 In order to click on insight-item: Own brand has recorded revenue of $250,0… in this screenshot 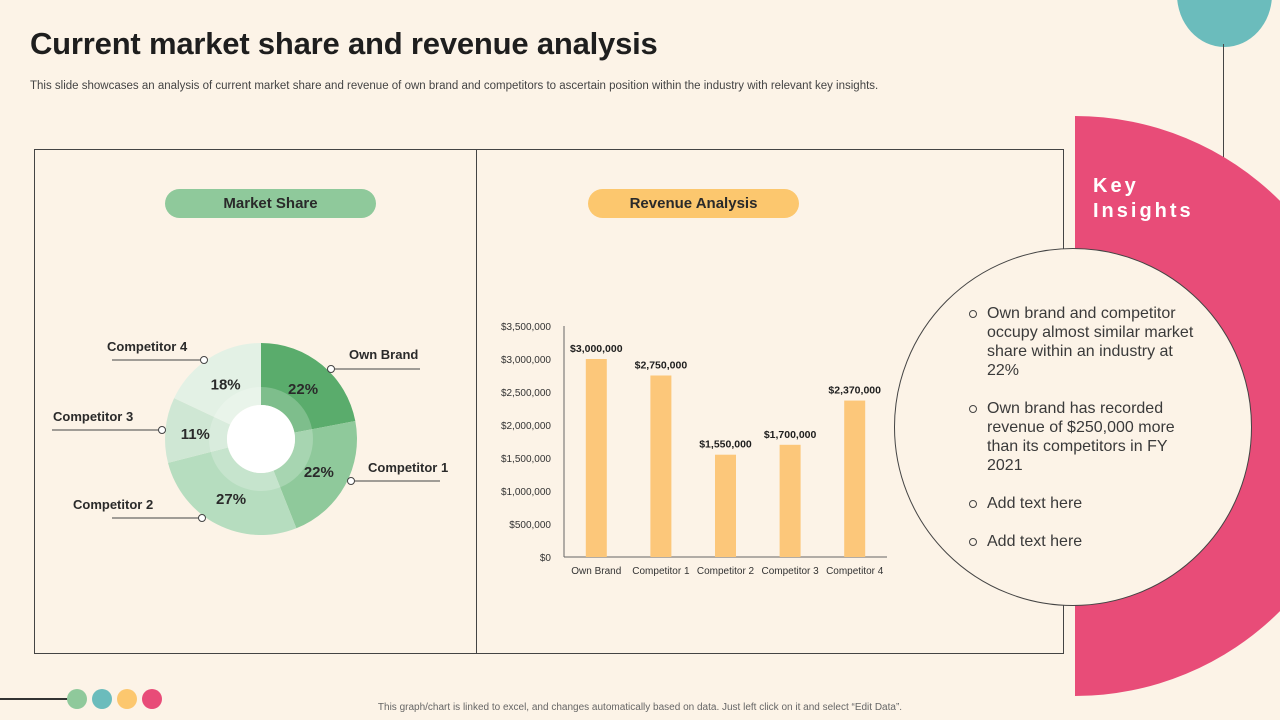, I will do `click(1082, 437)`.